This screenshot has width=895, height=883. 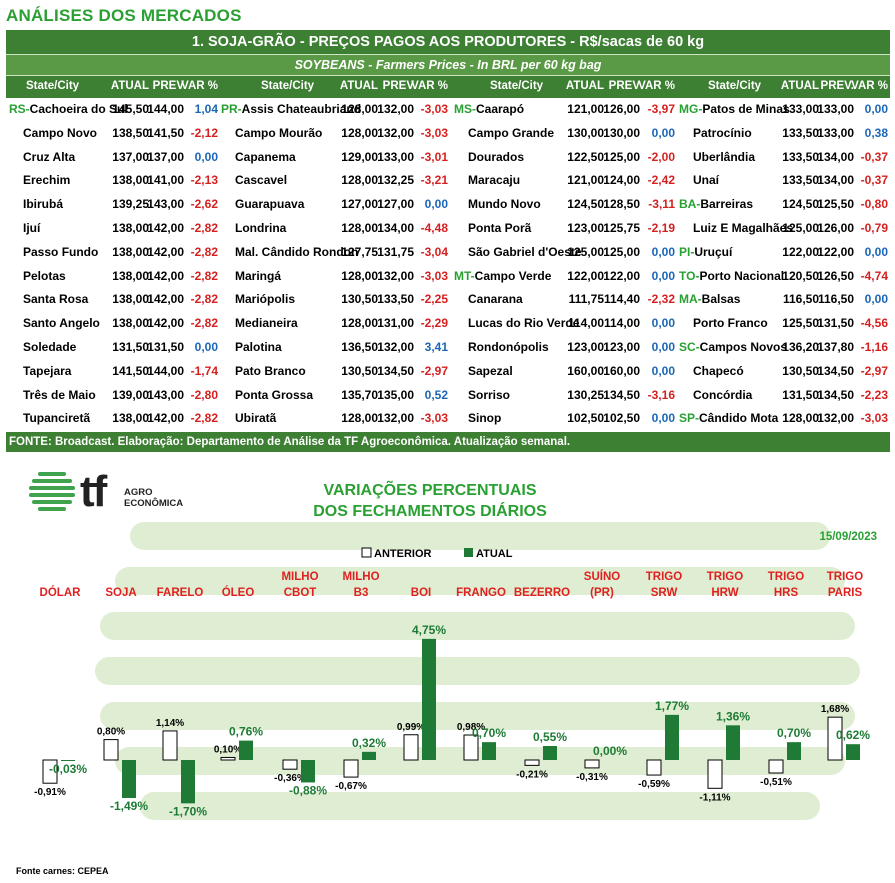 What do you see at coordinates (429, 630) in the screenshot?
I see `data-label-atual: 4,75%` at bounding box center [429, 630].